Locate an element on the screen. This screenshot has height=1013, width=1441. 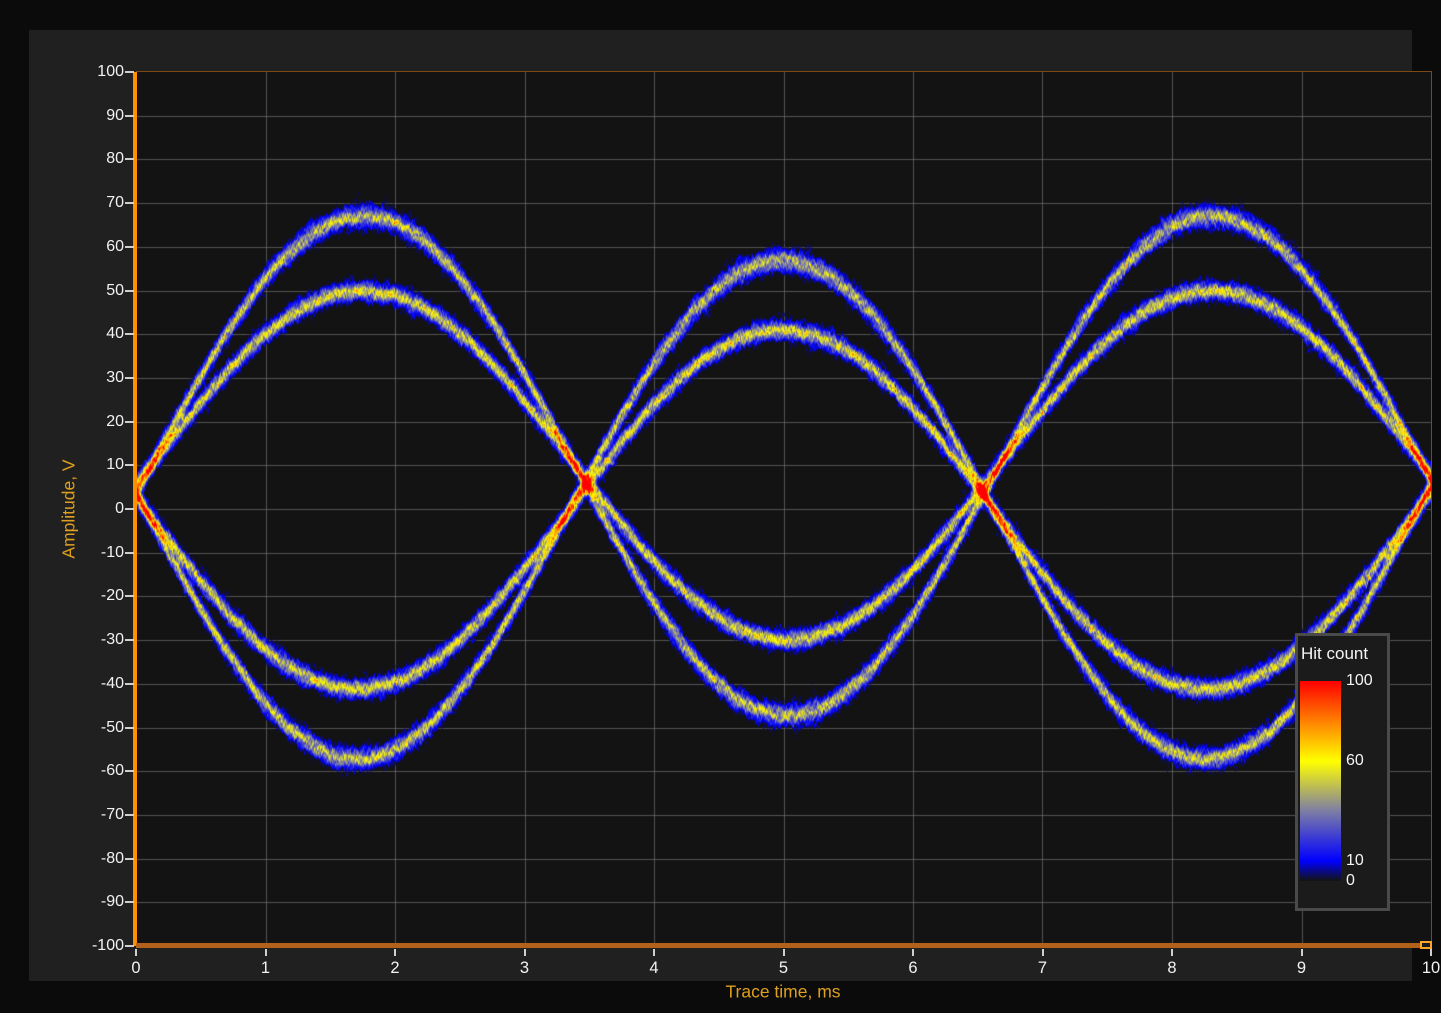
y-tick-label: 60 is located at coordinates (115, 246).